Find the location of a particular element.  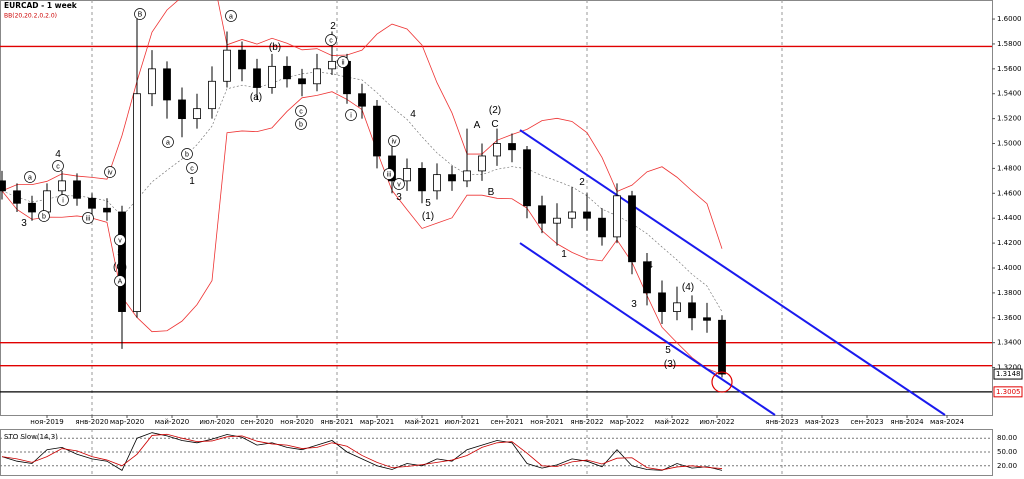

x-tick-label: июл-2022 is located at coordinates (716, 422).